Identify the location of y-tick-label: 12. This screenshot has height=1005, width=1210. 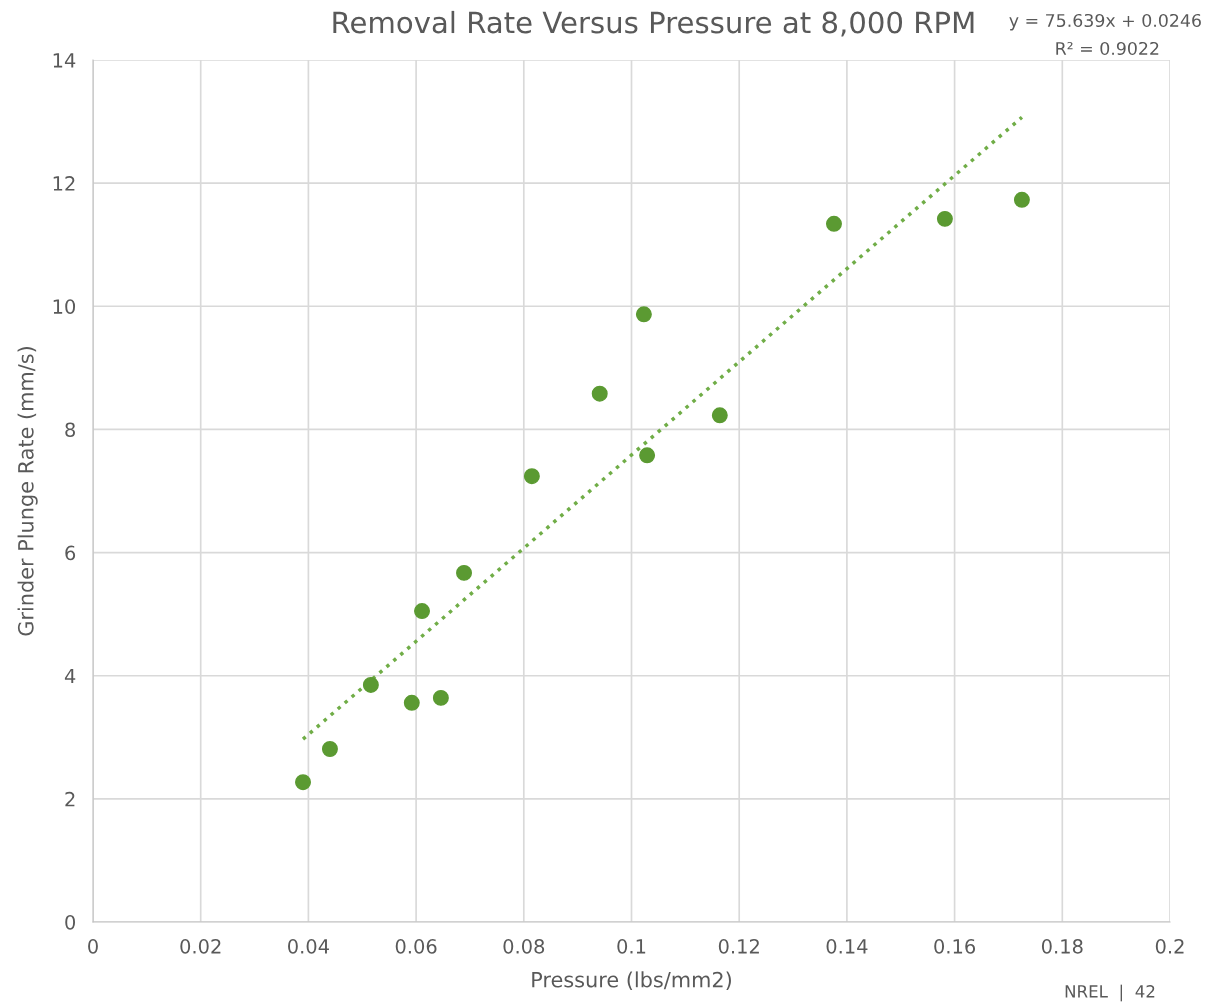
(64, 183).